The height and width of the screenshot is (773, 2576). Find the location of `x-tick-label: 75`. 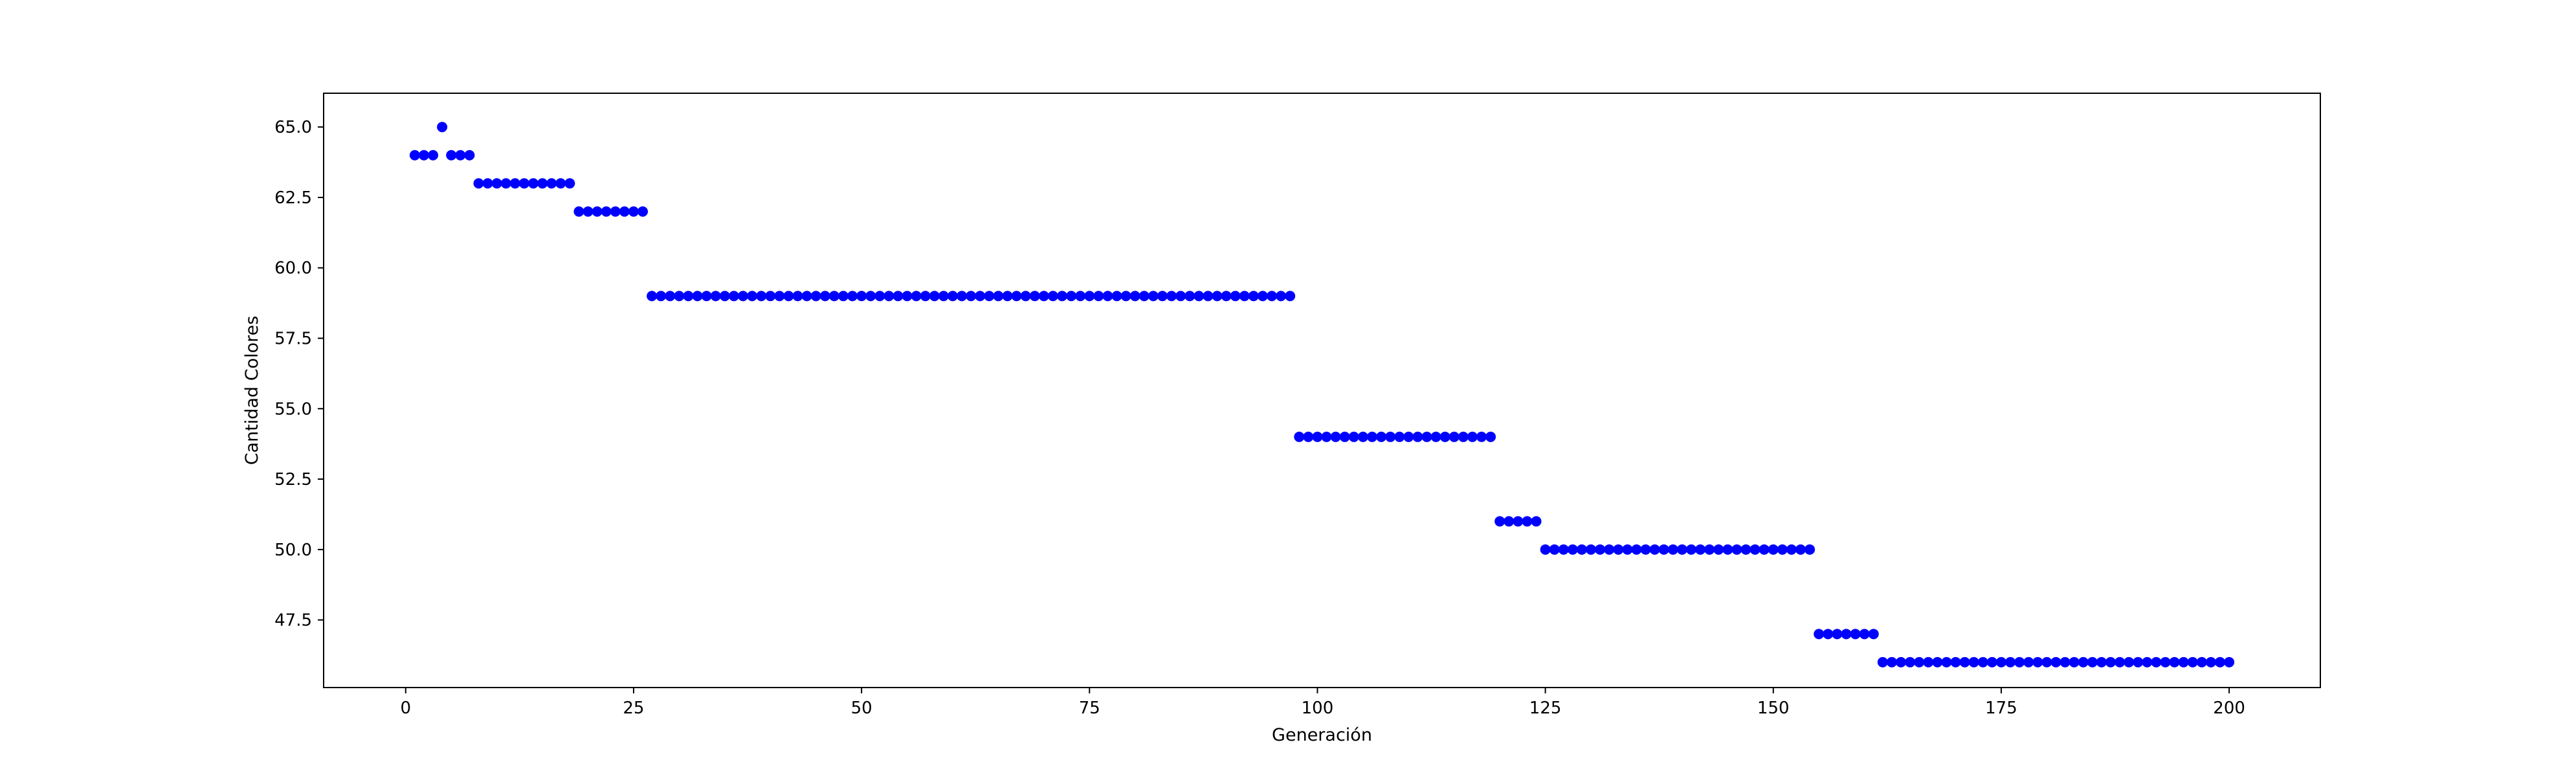

x-tick-label: 75 is located at coordinates (1089, 708).